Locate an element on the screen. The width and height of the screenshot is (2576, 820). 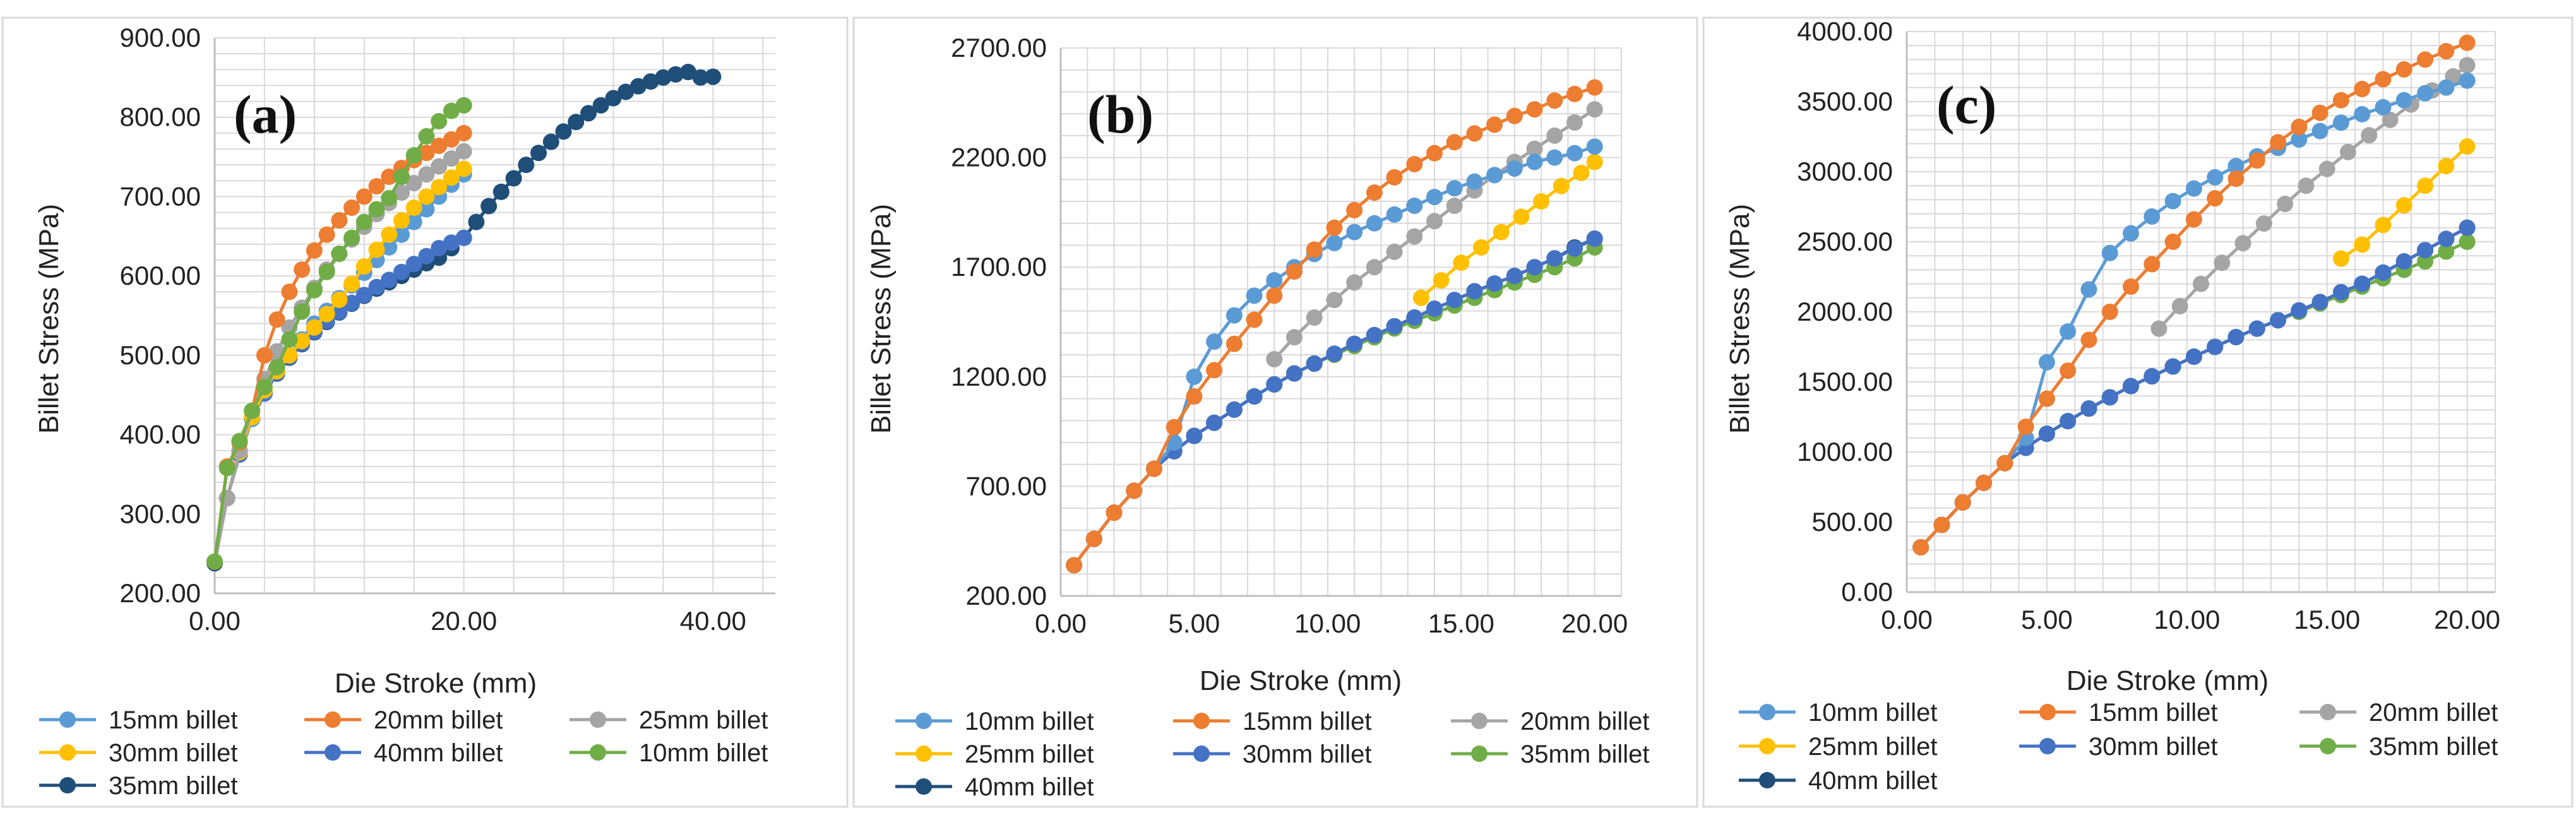
y-tick-label: 800.00 is located at coordinates (160, 117).